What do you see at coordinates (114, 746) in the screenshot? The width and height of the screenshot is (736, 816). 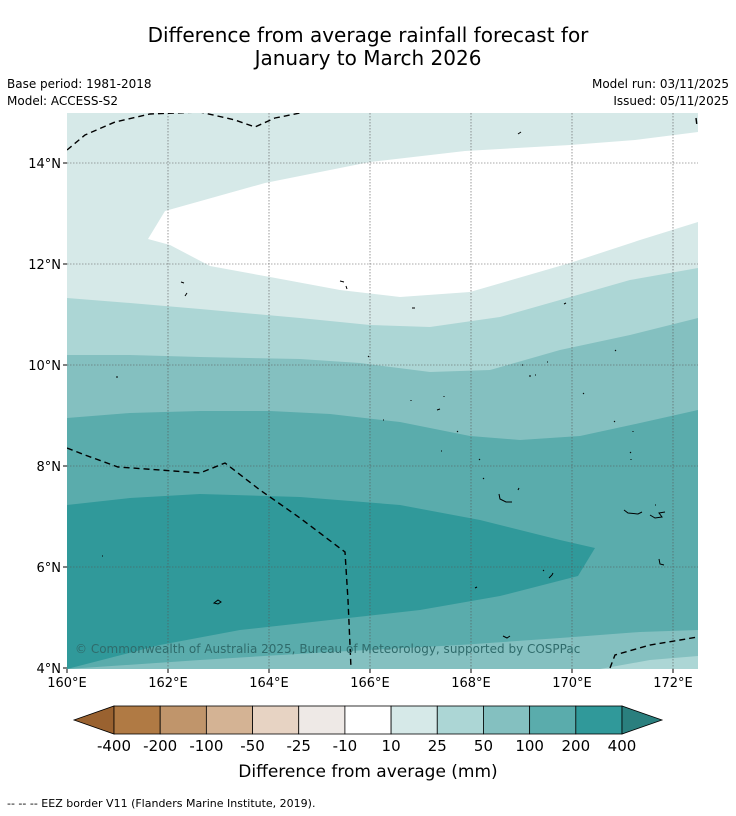 I see `colorbar-tick-label: -400` at bounding box center [114, 746].